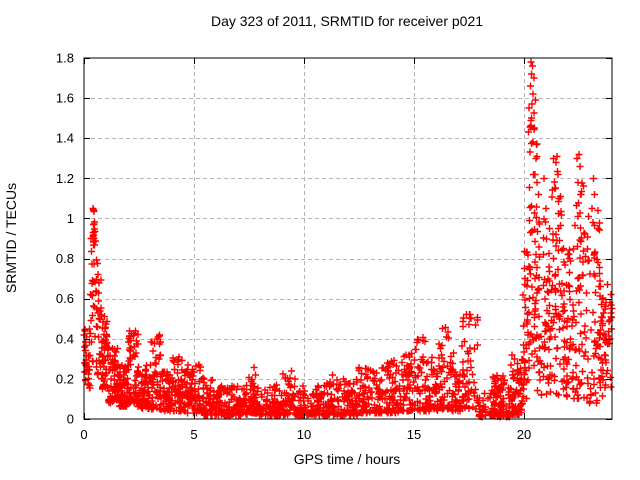  I want to click on y-tick-label: 0.2, so click(65, 378).